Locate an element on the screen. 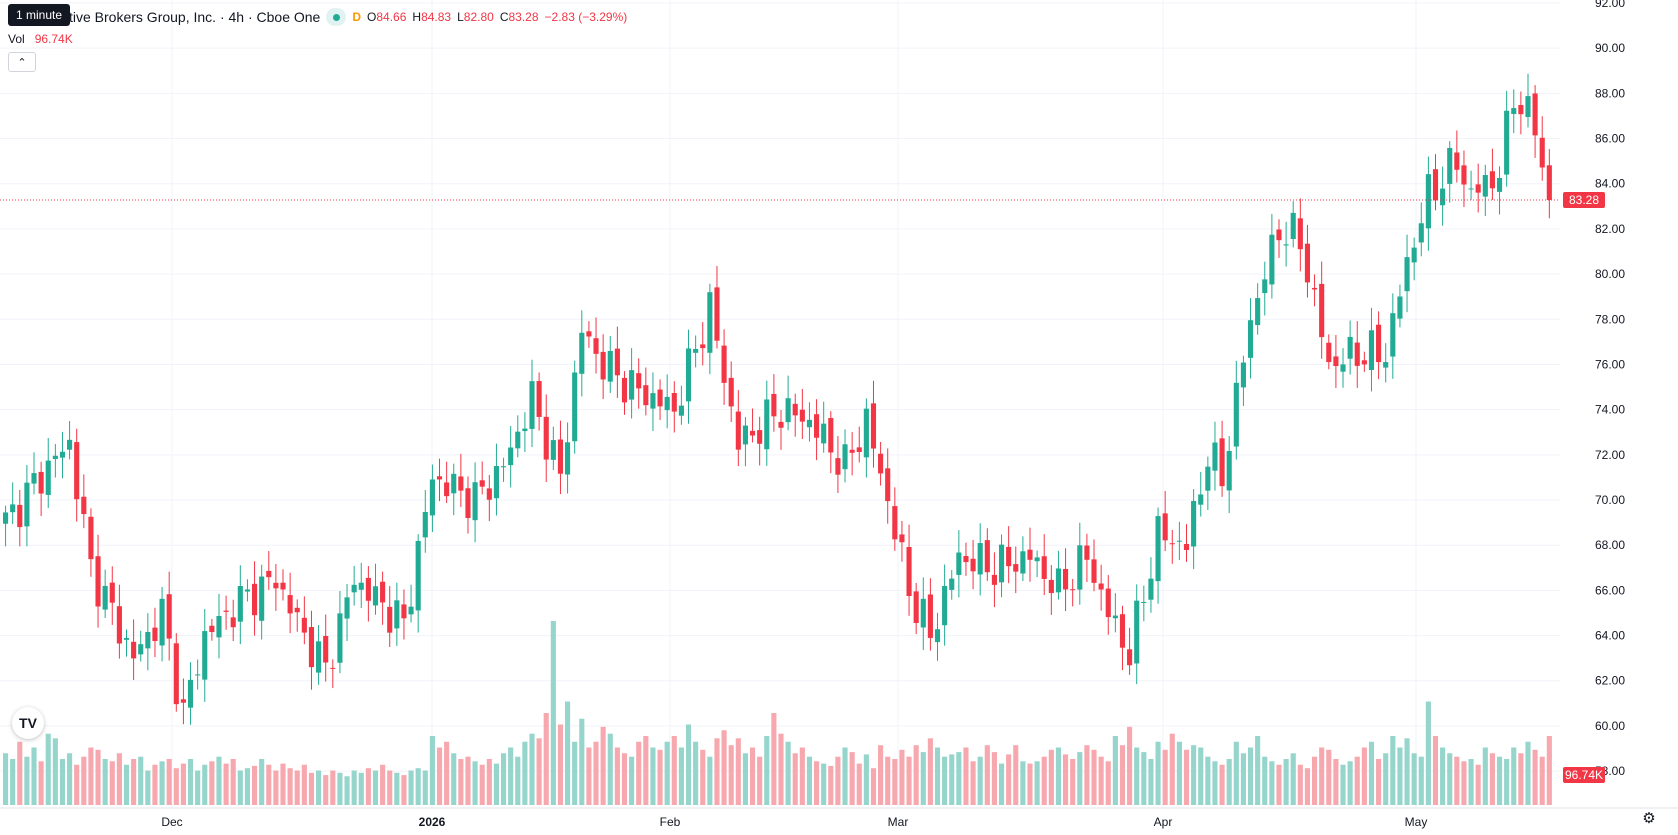  volume-label: Vol is located at coordinates (16, 39).